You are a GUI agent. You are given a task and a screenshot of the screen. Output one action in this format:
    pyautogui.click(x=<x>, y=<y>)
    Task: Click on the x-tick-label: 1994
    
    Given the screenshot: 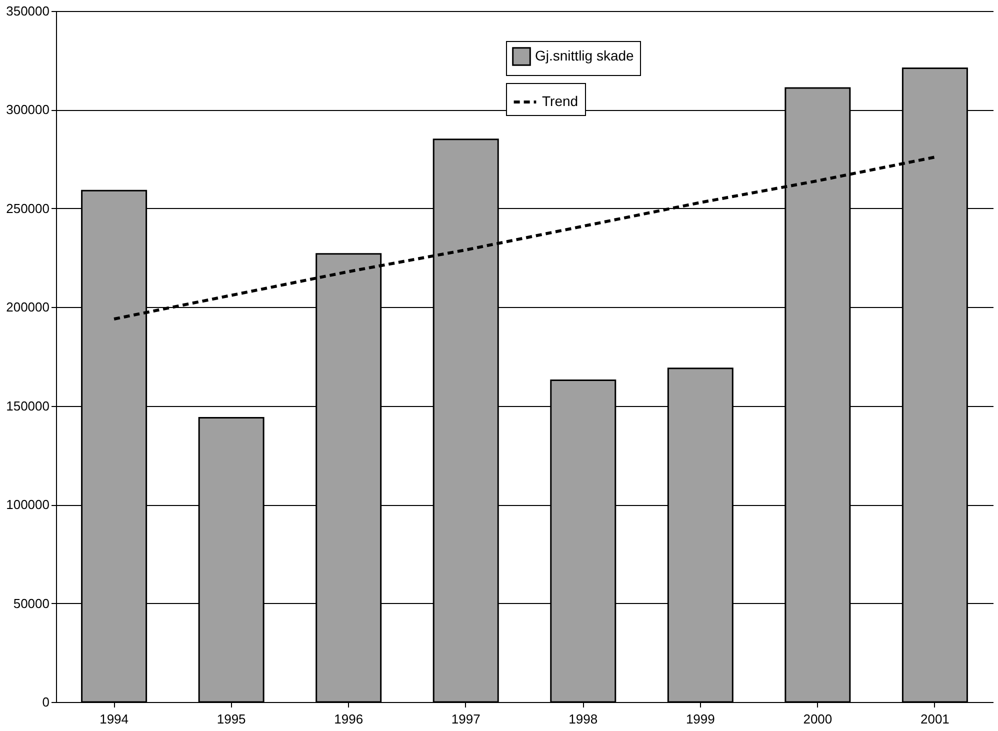 What is the action you would take?
    pyautogui.click(x=114, y=719)
    